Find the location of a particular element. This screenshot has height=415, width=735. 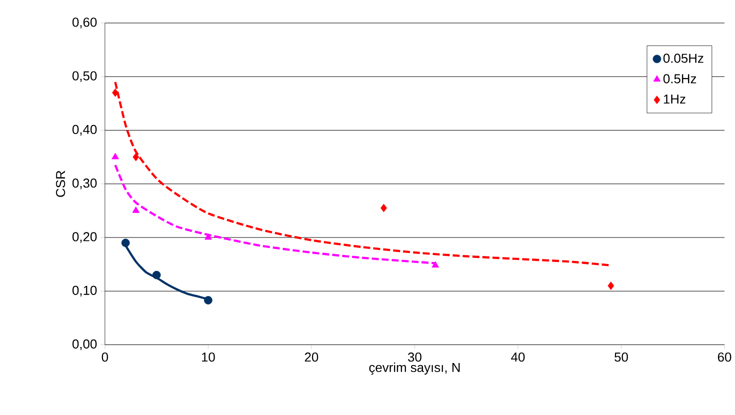

legend-label: 1Hz is located at coordinates (675, 99).